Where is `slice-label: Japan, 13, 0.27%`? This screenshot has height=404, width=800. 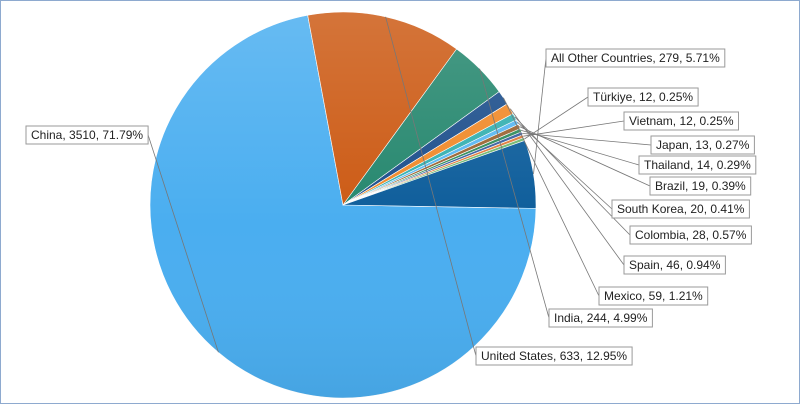
slice-label: Japan, 13, 0.27% is located at coordinates (702, 145).